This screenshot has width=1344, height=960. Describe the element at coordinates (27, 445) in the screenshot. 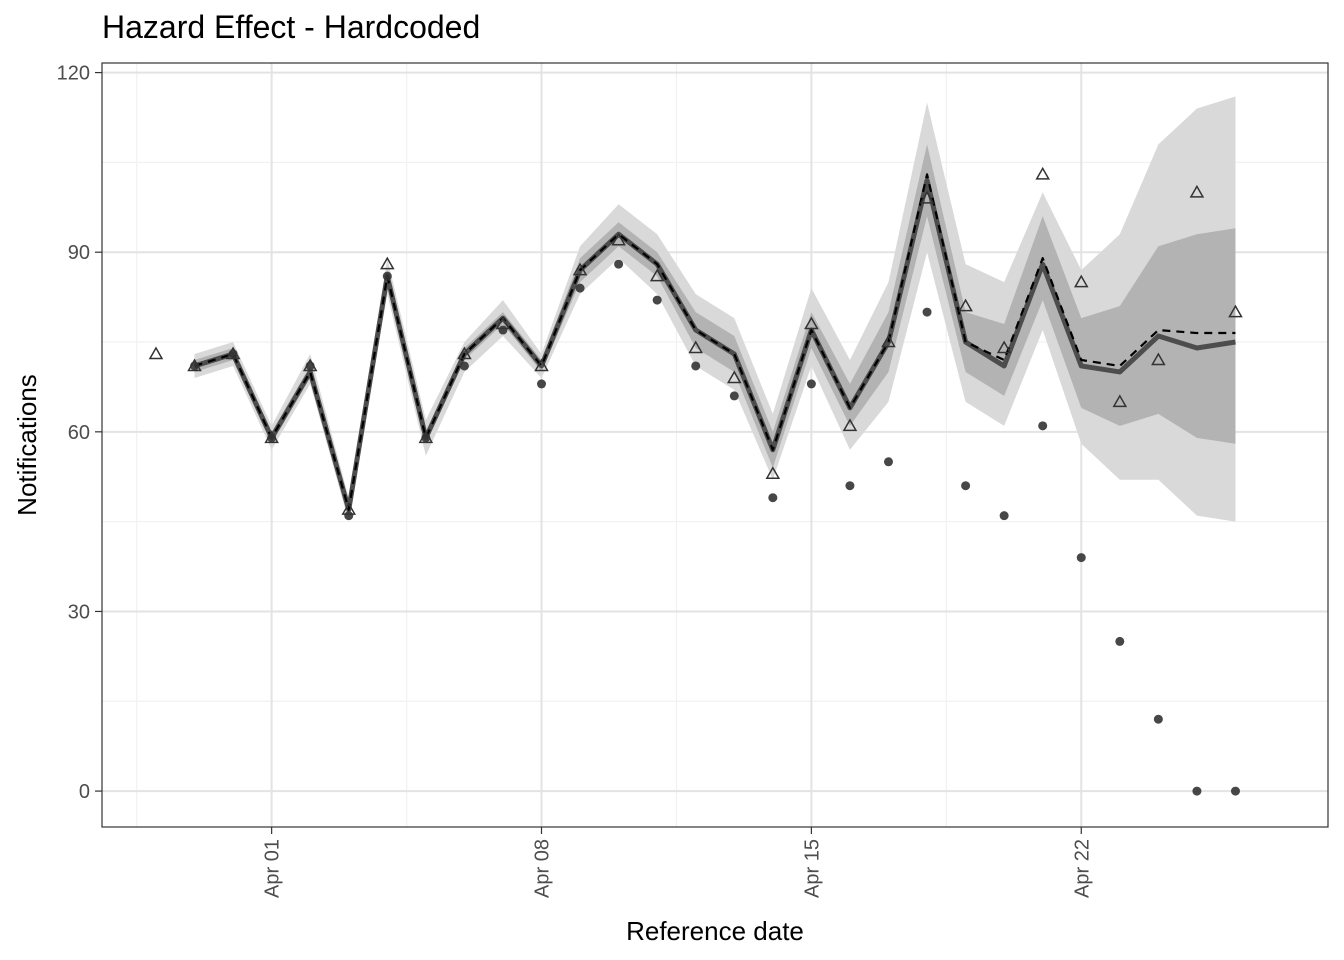

I see `y-axis-title: Notifications` at that location.